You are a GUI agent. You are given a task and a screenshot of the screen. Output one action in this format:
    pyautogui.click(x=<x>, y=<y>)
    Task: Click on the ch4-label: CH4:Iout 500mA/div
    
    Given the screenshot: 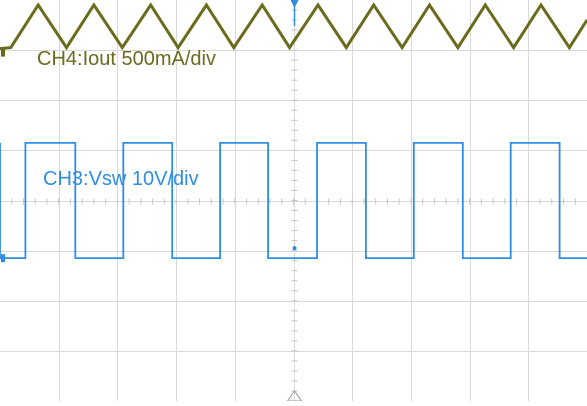 What is the action you would take?
    pyautogui.click(x=126, y=59)
    